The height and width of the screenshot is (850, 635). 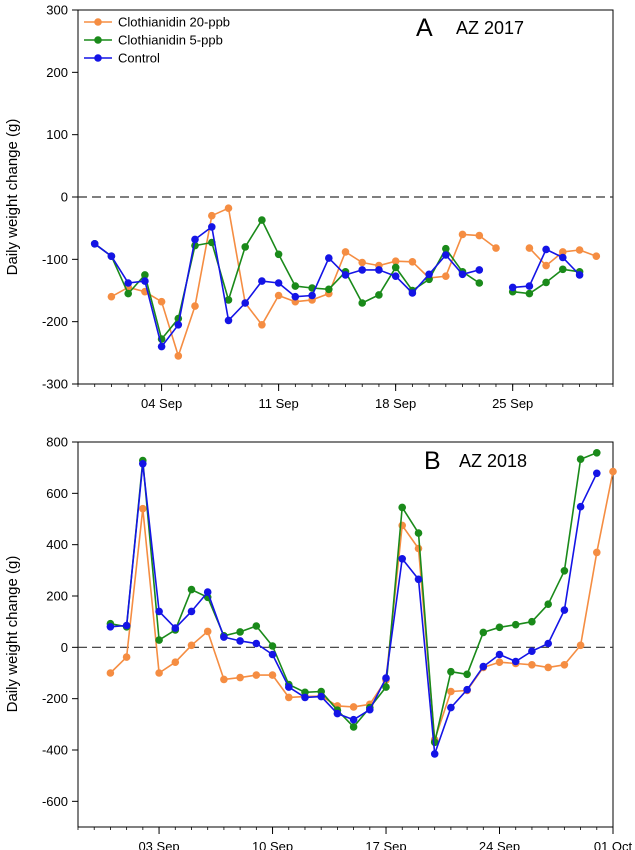 I want to click on panel-a-y-axis-label: Daily weight change (g), so click(x=12, y=197).